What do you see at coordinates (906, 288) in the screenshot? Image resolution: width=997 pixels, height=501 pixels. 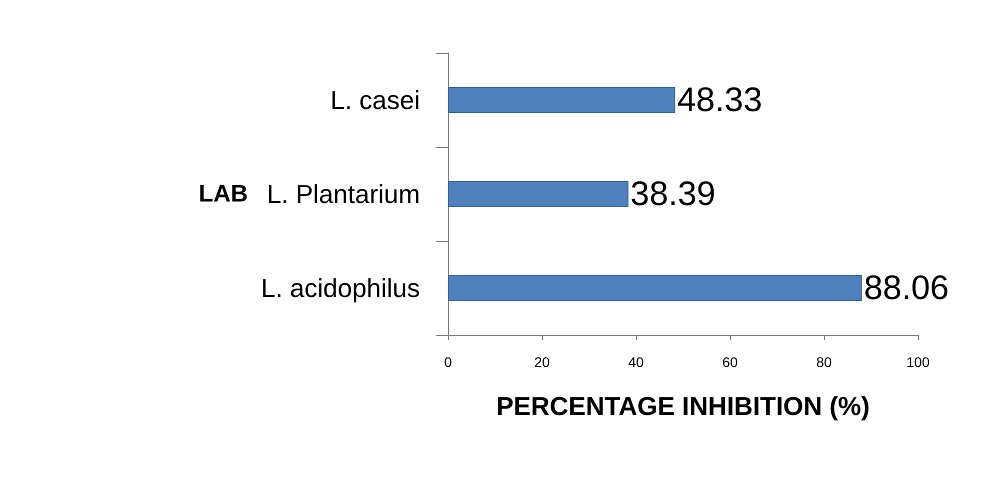 I see `data-label: 88.06` at bounding box center [906, 288].